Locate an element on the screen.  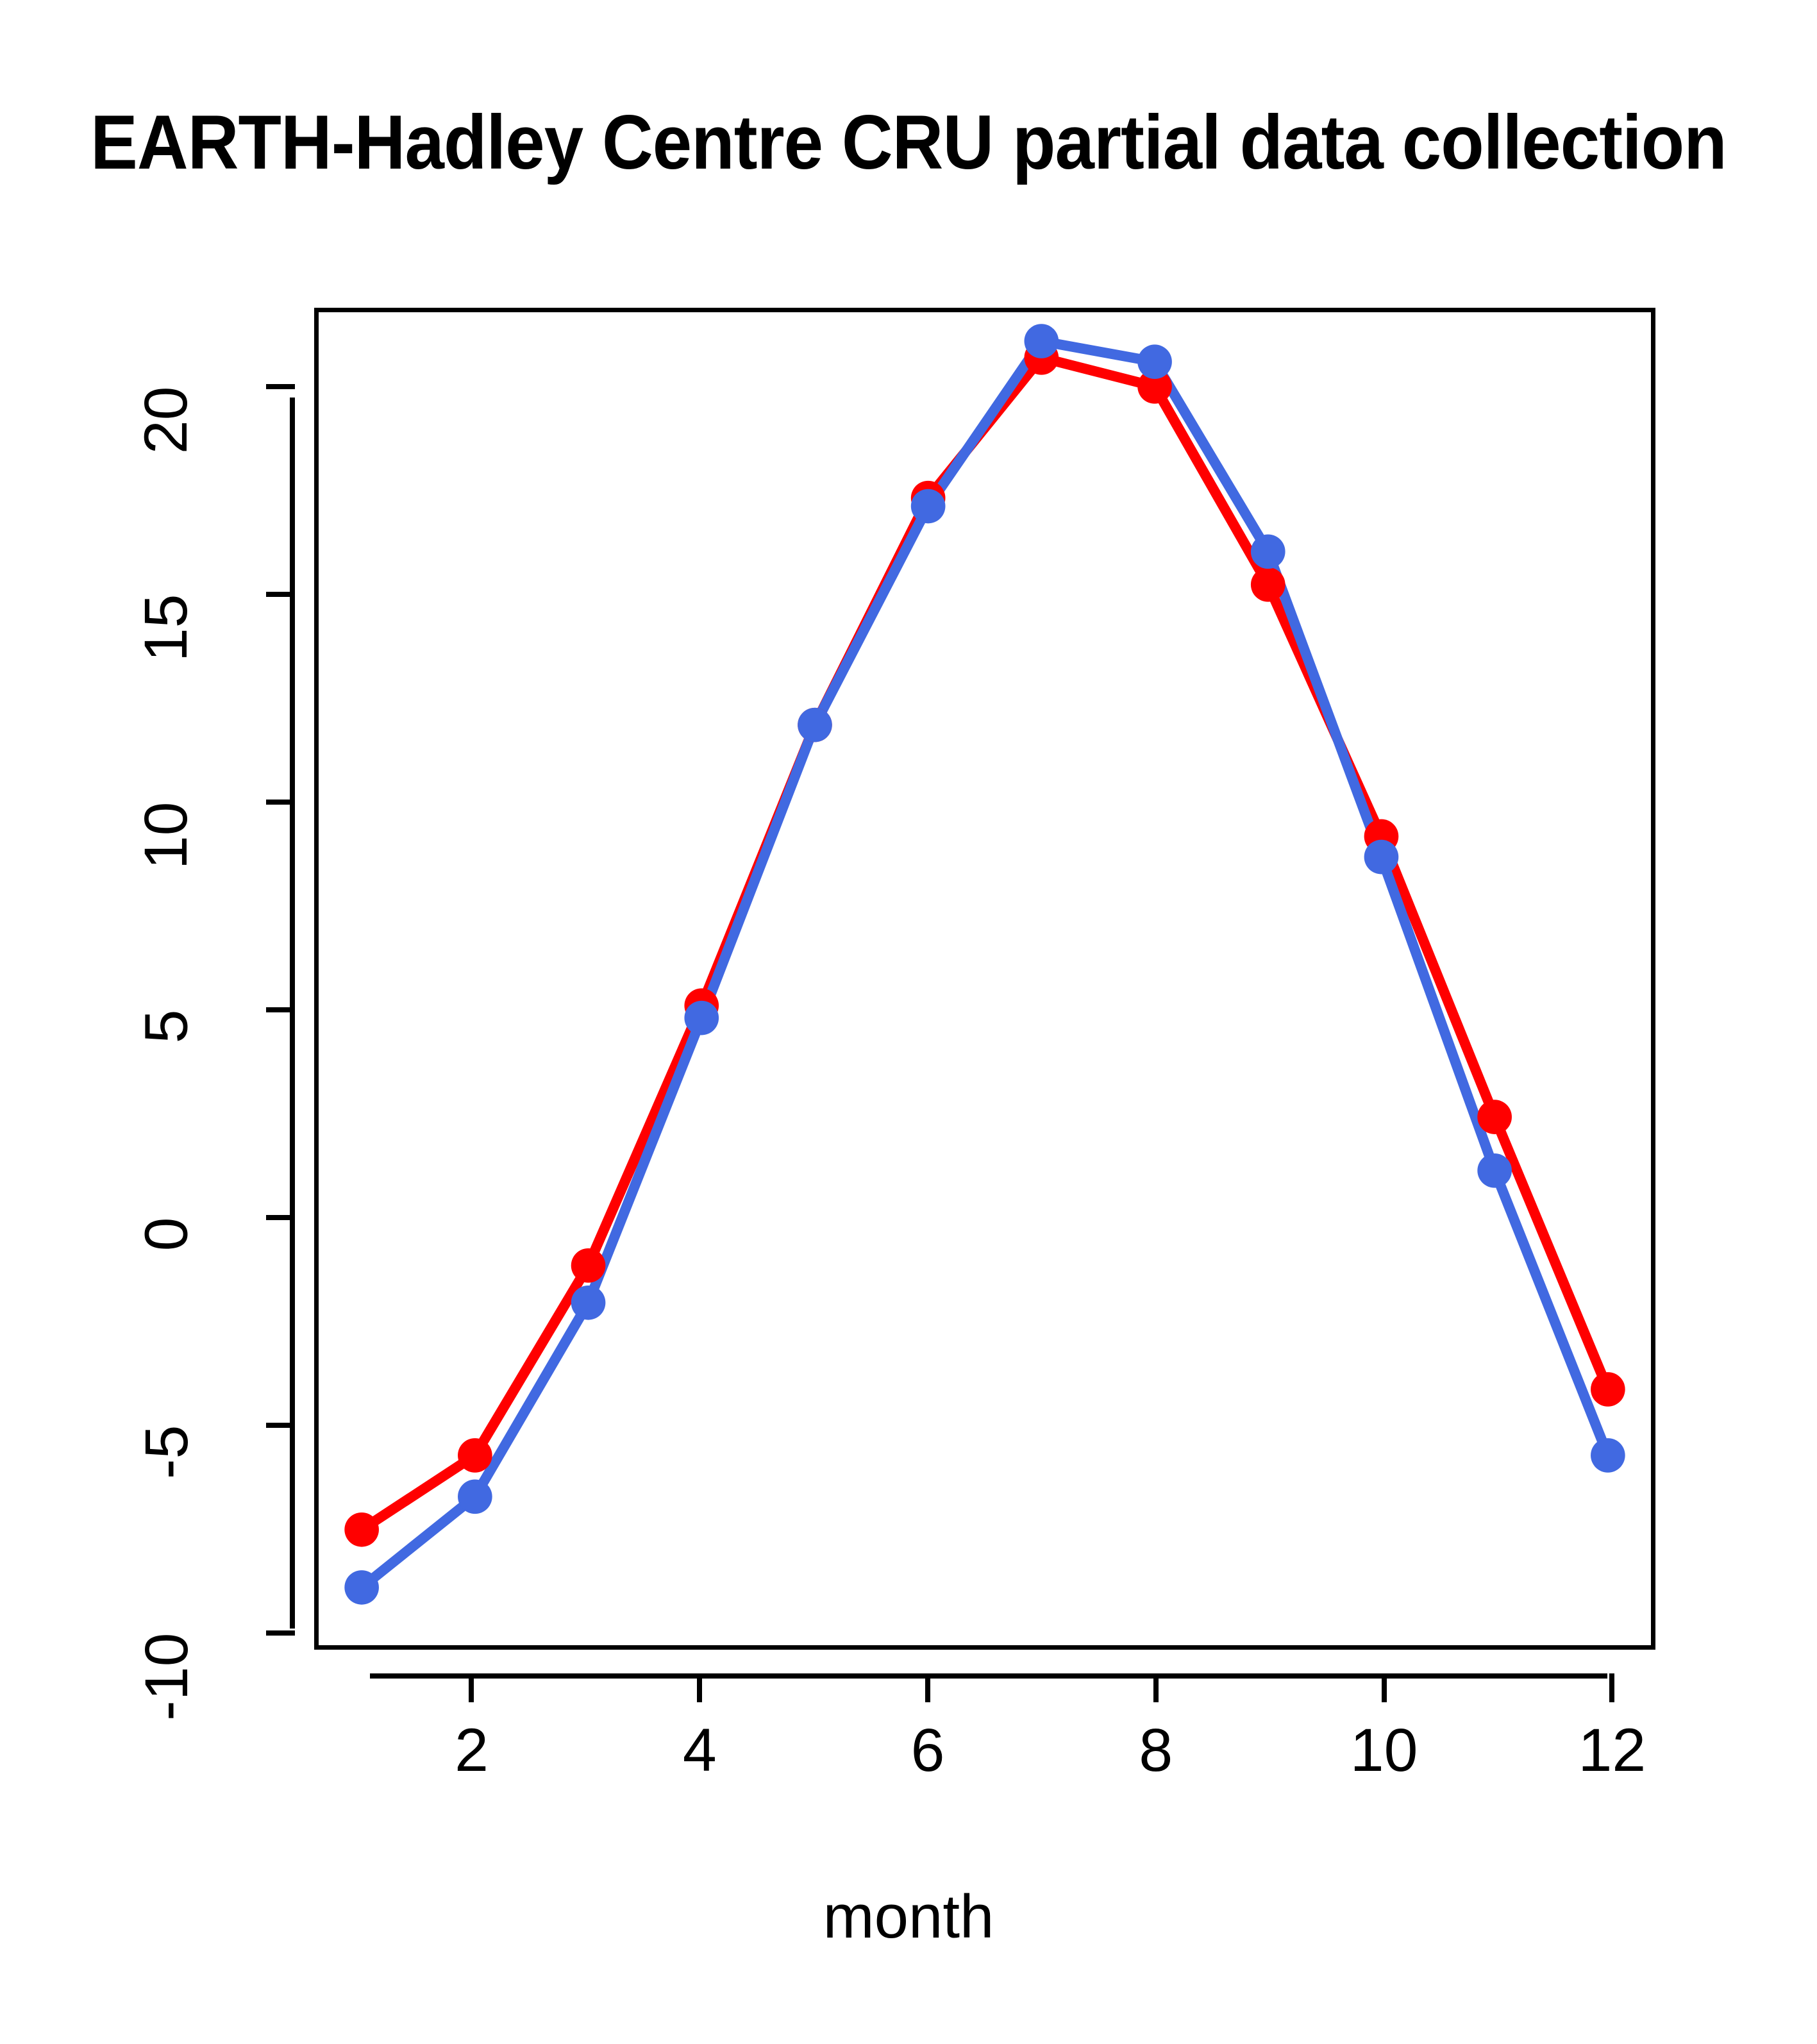
x-axis-line is located at coordinates (988, 1676).